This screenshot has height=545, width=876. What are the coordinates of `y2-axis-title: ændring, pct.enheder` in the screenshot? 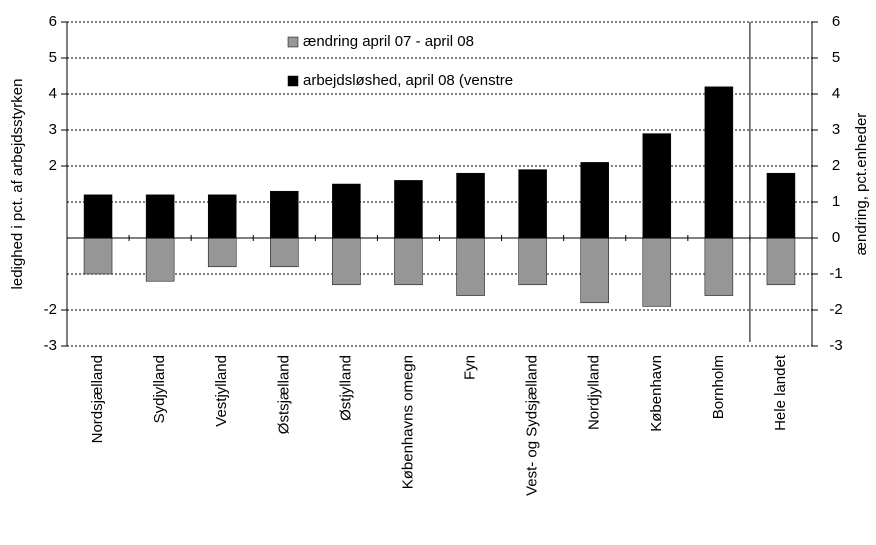 It's located at (861, 184).